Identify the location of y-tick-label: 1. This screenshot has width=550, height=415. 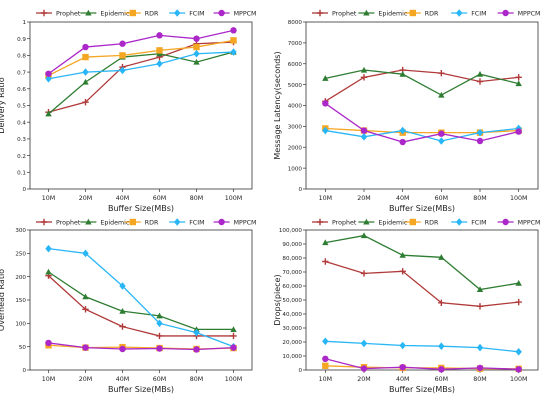
(24, 23).